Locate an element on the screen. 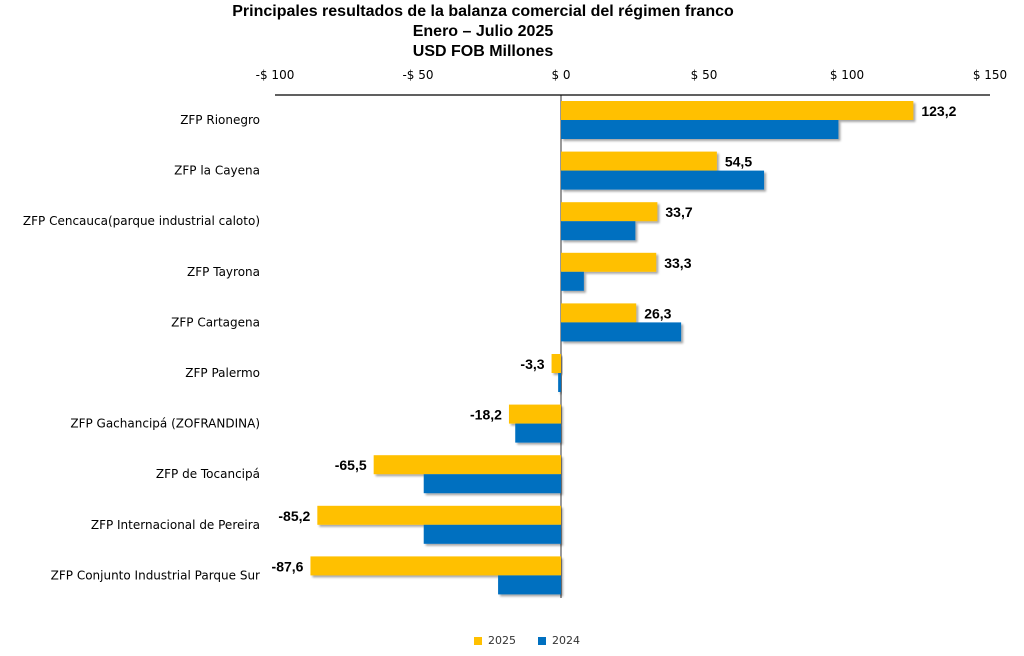 This screenshot has height=656, width=1024. legend-item-2025: 2025 is located at coordinates (495, 640).